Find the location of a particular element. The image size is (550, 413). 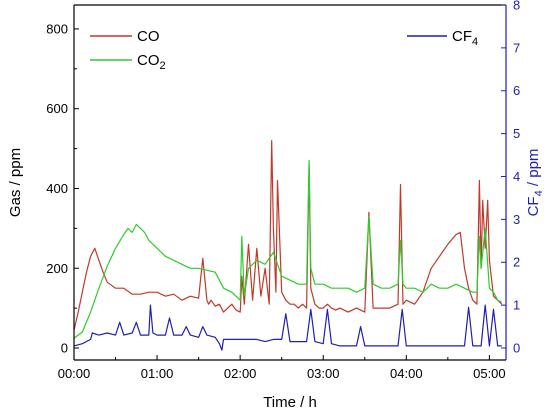

y-right-title-sub: 4 is located at coordinates (539, 193).